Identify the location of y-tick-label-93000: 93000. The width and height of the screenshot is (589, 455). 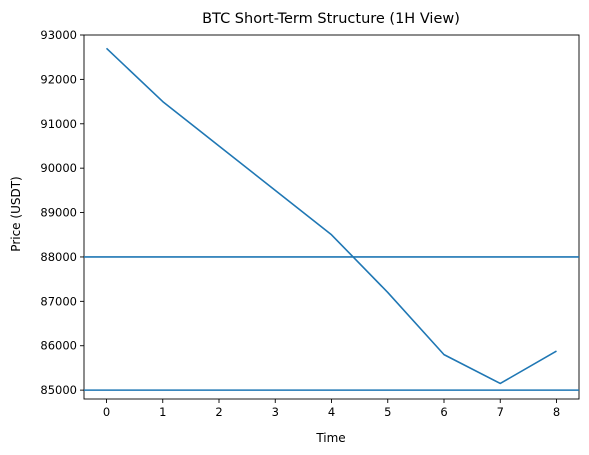
(58, 35).